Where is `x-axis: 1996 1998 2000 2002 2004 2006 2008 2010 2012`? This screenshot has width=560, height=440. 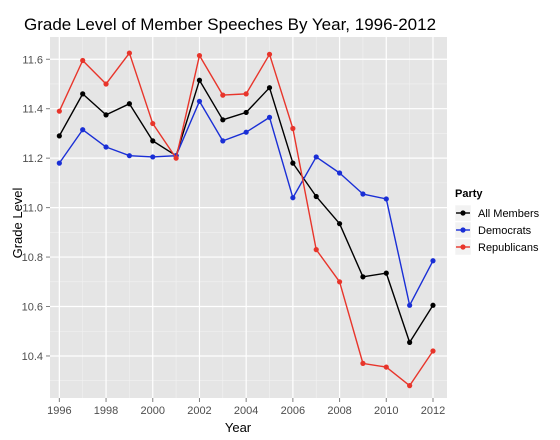
x-axis: 1996 1998 2000 2002 2004 2006 2008 2010 2012 is located at coordinates (246, 407).